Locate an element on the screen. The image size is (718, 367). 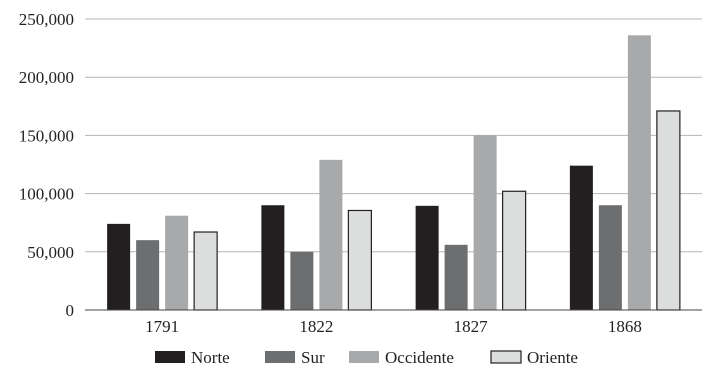
x-tick-label: 1868 is located at coordinates (625, 326).